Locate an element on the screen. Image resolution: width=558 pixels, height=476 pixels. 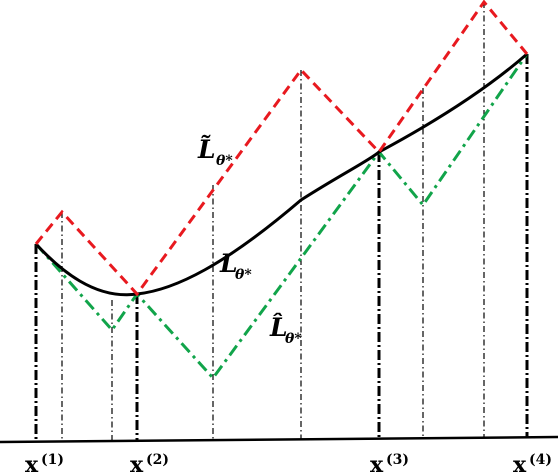
label-upper-subscript: θ* is located at coordinates (224, 161).